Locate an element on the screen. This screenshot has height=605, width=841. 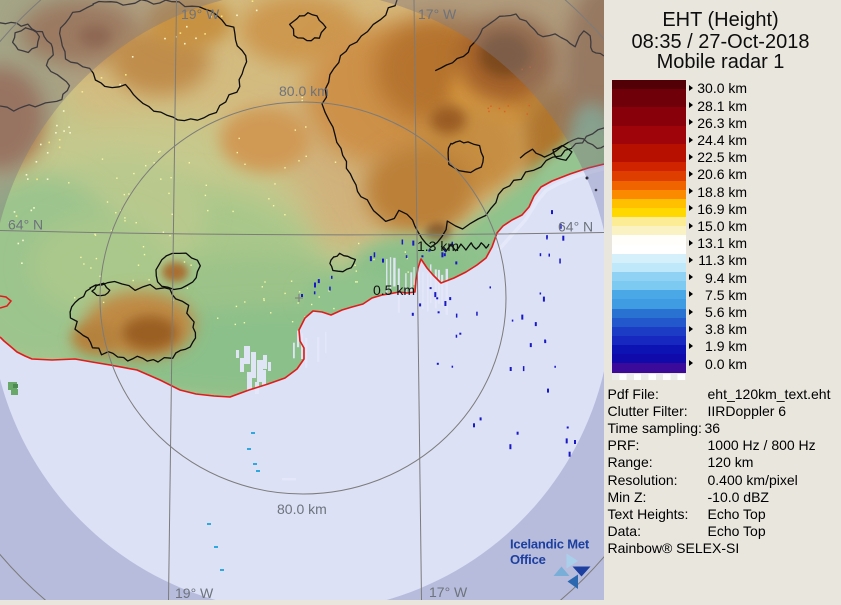
svg-text: 1.3 km is located at coordinates (438, 246).